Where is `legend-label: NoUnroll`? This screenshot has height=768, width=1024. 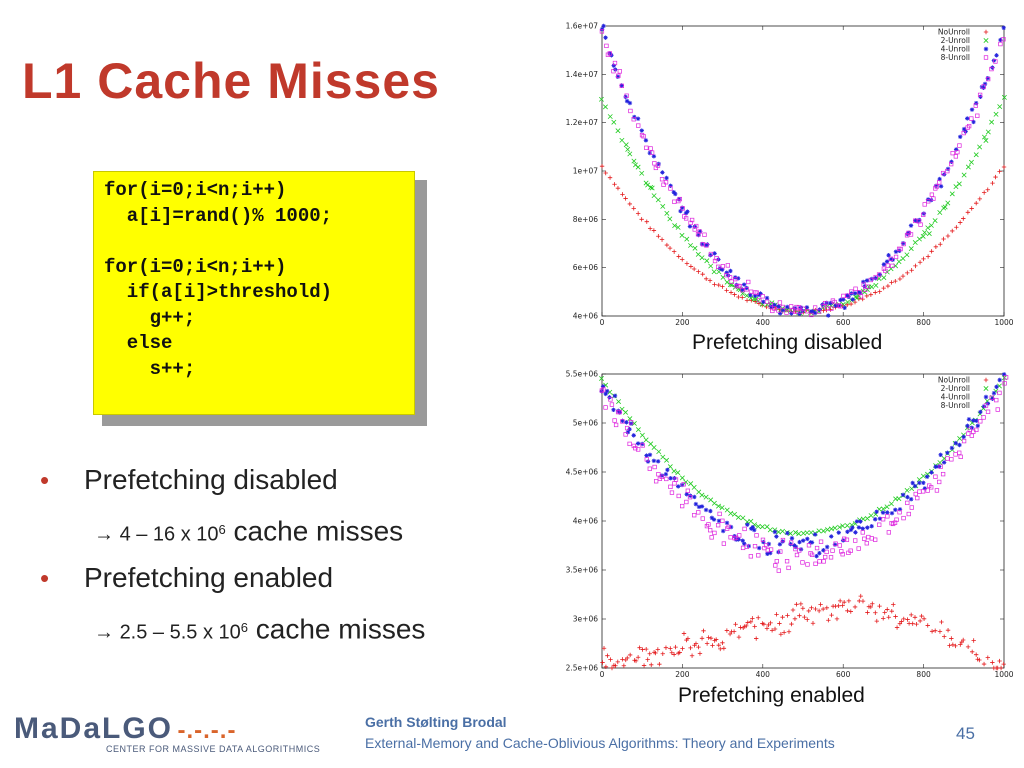
legend-label: NoUnroll is located at coordinates (954, 380).